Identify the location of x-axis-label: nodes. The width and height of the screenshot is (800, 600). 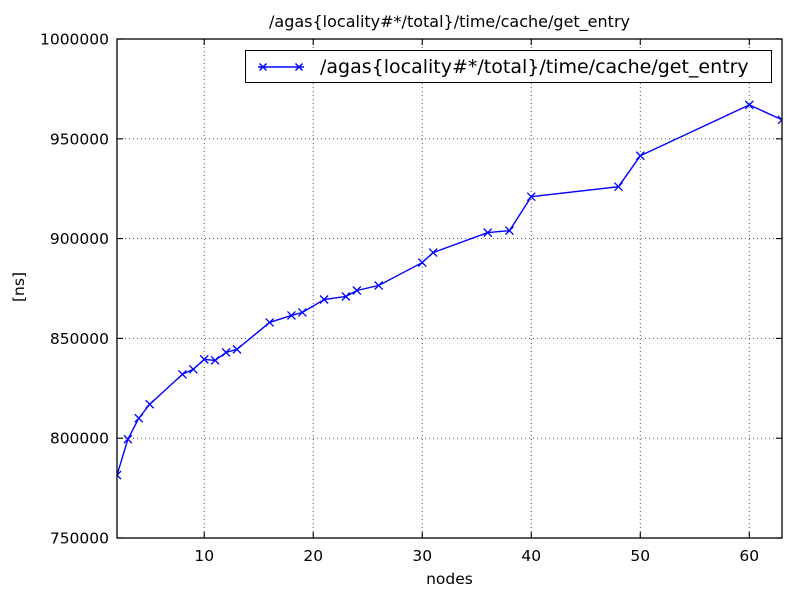
(449, 579).